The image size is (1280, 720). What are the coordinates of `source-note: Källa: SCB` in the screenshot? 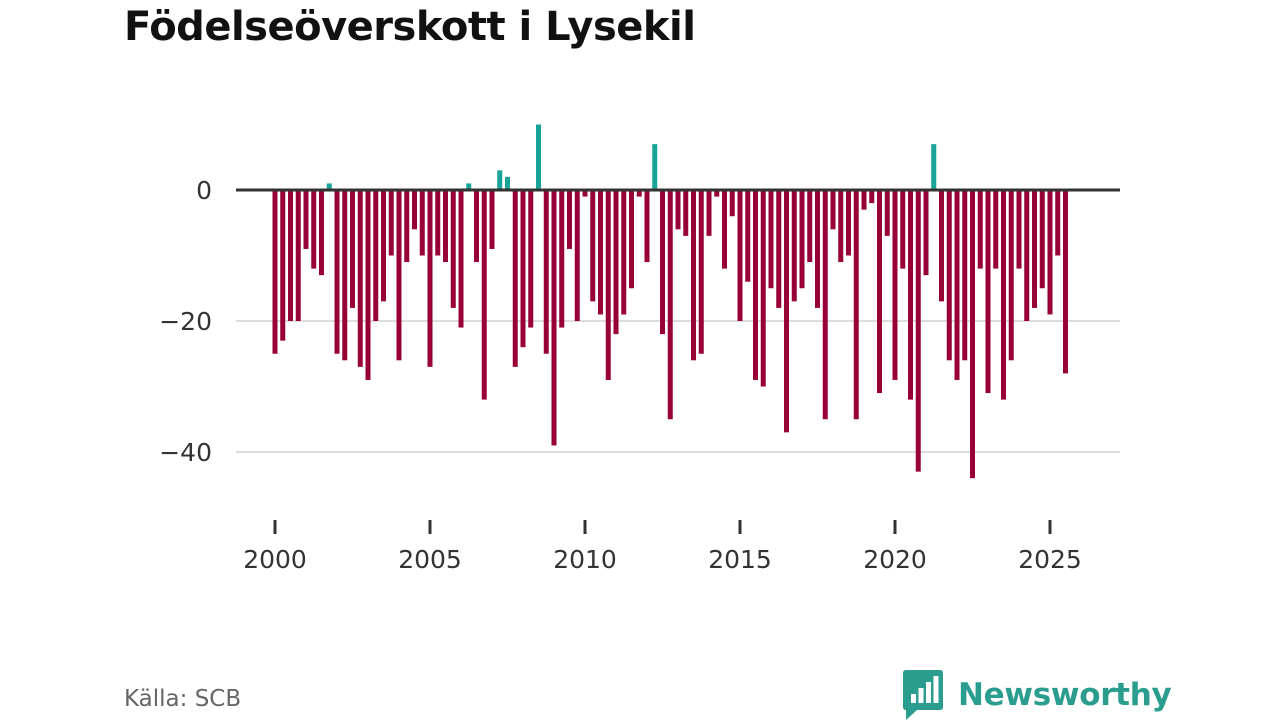 It's located at (183, 699).